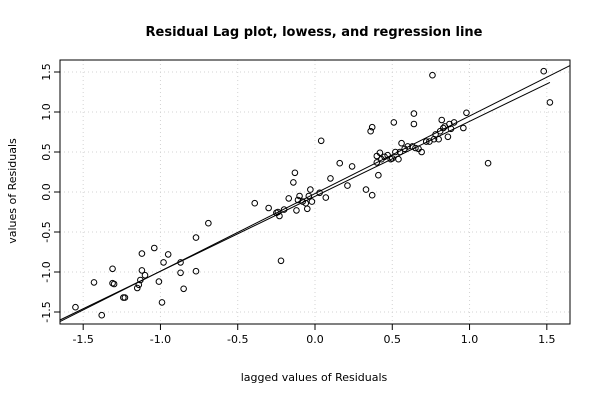 The image size is (599, 405). Describe the element at coordinates (393, 339) in the screenshot. I see `x-tick-label: 0.5` at that location.